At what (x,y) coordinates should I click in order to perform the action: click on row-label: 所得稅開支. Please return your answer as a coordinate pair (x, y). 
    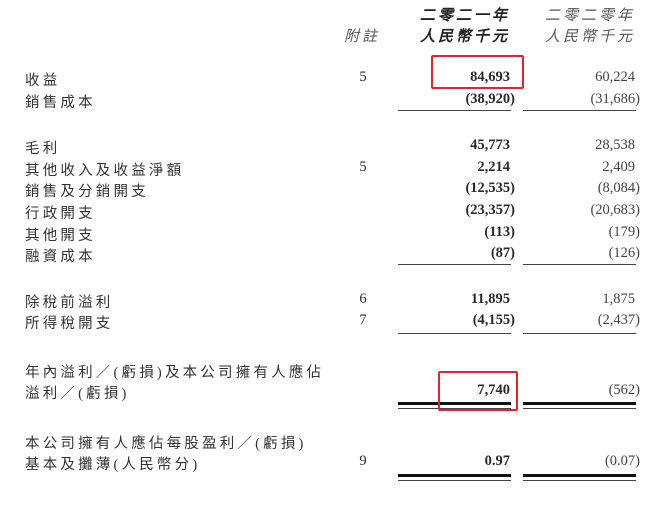
    Looking at the image, I should click on (69, 324).